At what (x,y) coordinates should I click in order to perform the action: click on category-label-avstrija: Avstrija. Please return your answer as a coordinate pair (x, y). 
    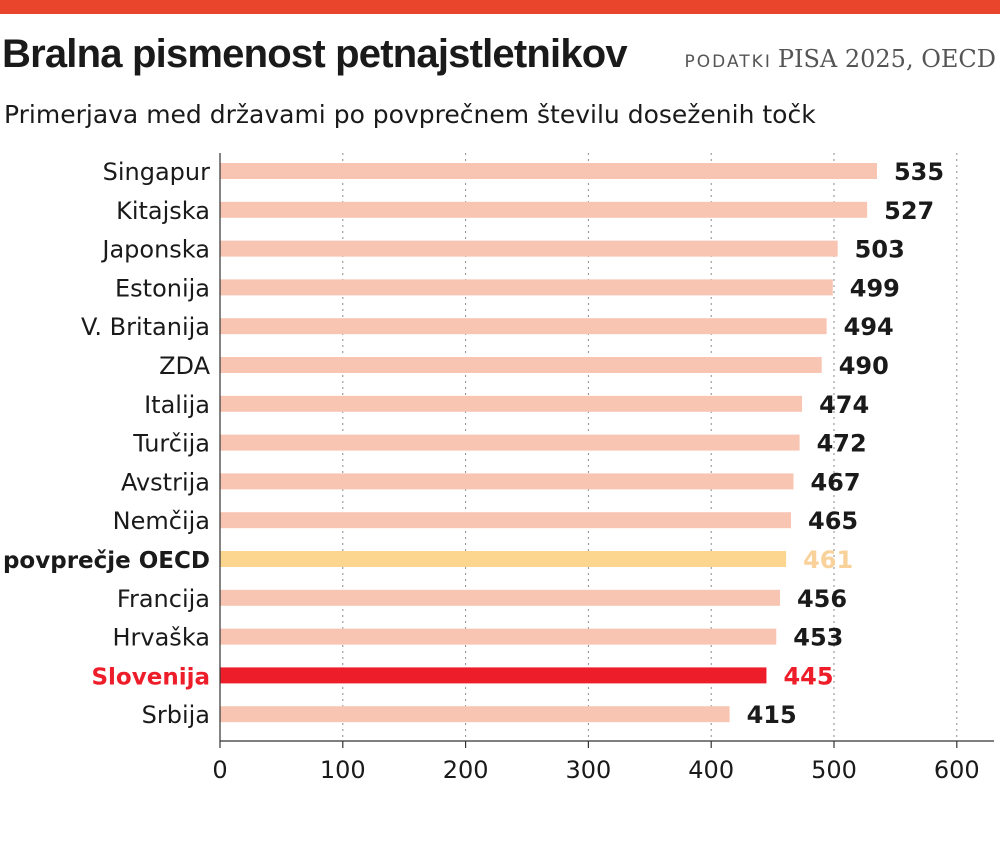
    Looking at the image, I should click on (165, 482).